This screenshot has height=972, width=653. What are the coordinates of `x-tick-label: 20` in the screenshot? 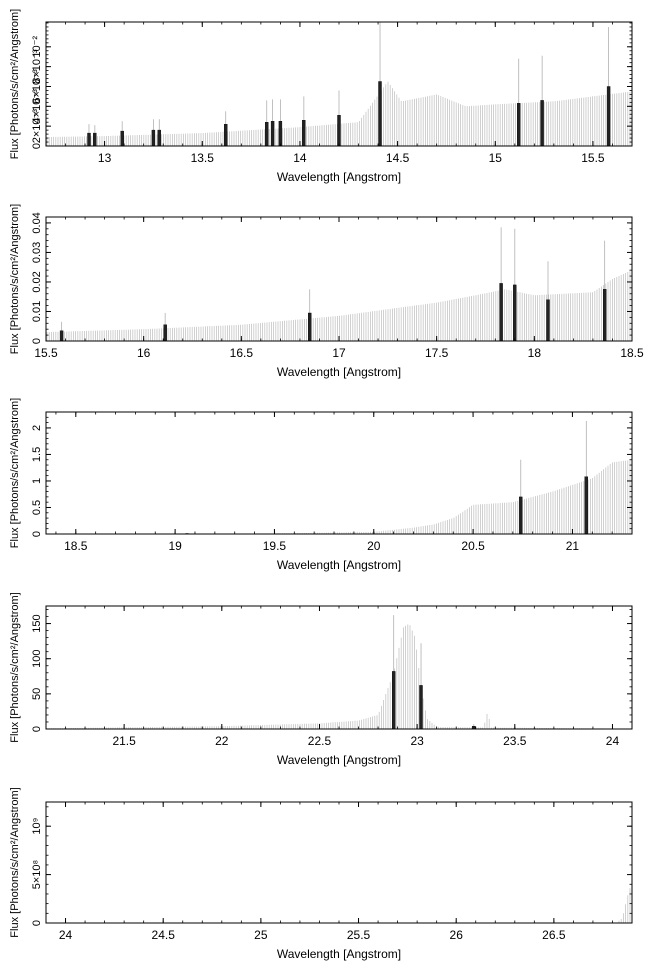 It's located at (374, 546).